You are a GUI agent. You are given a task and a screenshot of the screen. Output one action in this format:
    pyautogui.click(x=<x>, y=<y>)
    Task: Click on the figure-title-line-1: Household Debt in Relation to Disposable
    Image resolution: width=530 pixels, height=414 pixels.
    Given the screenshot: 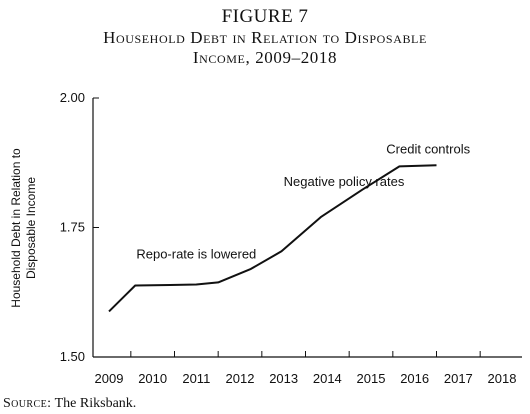 What is the action you would take?
    pyautogui.click(x=265, y=37)
    